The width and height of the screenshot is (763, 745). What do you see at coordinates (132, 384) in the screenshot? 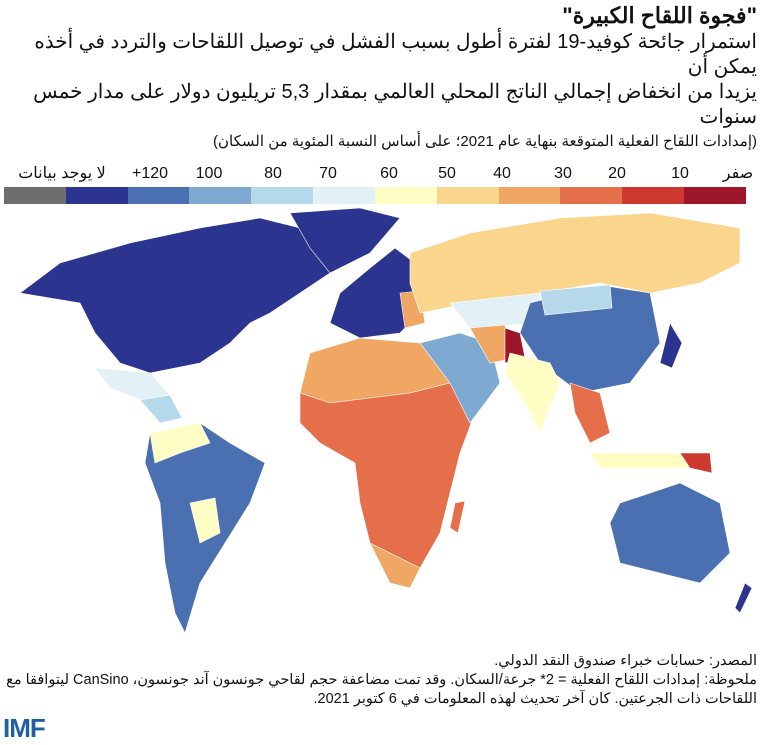
I see `region-mexico` at bounding box center [132, 384].